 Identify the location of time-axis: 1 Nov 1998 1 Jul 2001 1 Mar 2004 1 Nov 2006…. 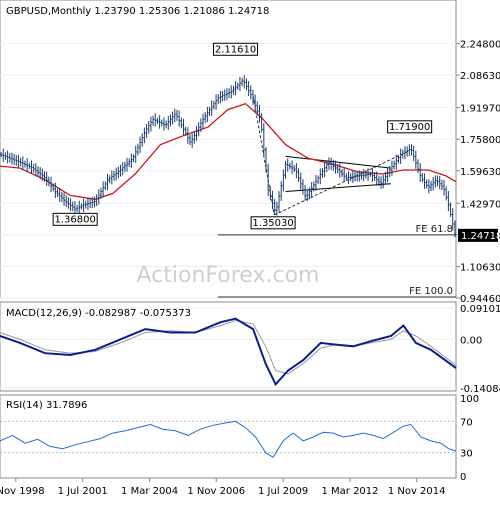
(223, 487).